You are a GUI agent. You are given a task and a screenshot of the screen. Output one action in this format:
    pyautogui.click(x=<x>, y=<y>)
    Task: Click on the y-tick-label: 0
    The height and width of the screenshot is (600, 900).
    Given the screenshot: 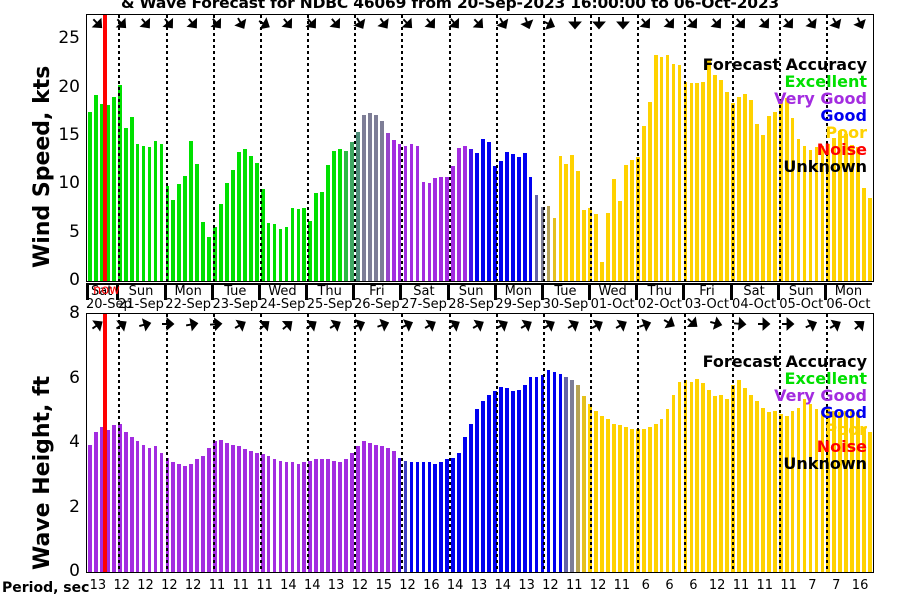 What is the action you would take?
    pyautogui.click(x=74, y=571)
    